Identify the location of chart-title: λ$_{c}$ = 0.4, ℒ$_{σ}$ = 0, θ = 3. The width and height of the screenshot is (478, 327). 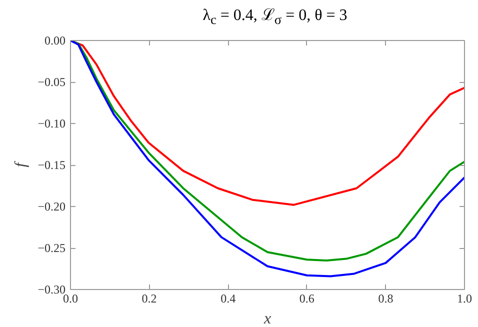
(275, 18).